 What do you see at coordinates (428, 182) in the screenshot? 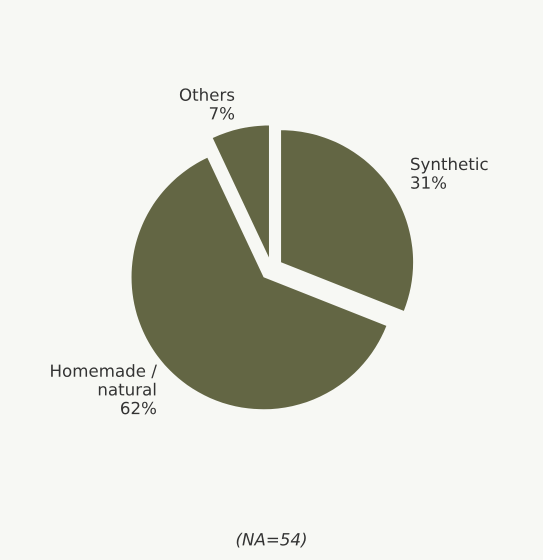
I see `data-label: 31%` at bounding box center [428, 182].